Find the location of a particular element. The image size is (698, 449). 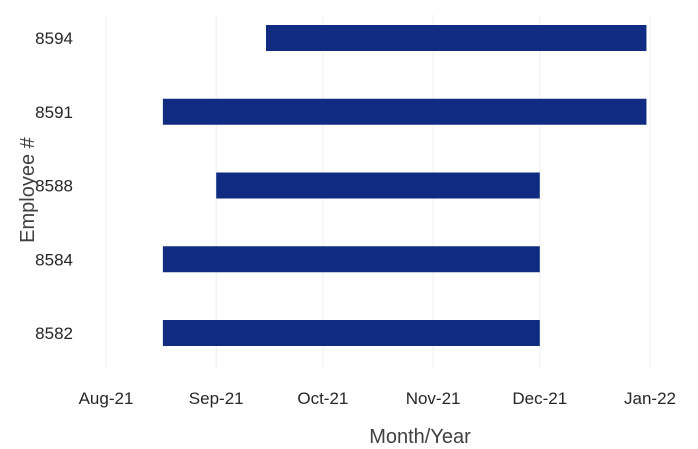

y-axis-title: Employee # is located at coordinates (28, 189).